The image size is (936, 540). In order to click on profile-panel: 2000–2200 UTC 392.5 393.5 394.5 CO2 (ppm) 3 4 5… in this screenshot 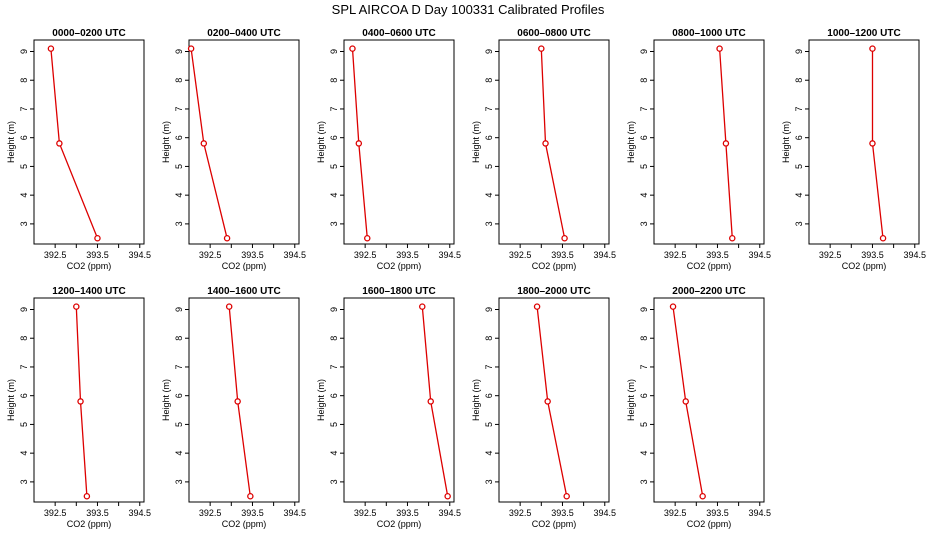, I will do `click(698, 407)`.